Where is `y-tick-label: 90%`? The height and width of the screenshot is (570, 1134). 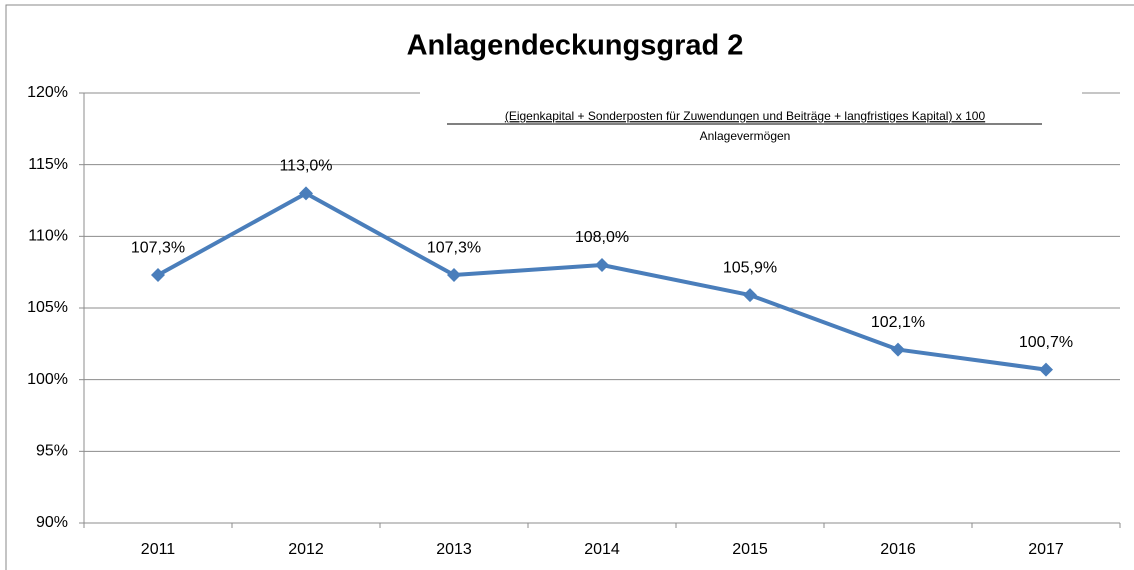 y-tick-label: 90% is located at coordinates (52, 522).